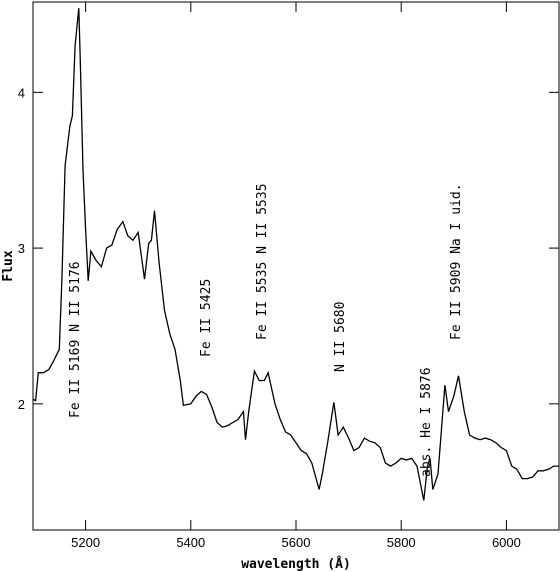 The width and height of the screenshot is (560, 572). What do you see at coordinates (340, 337) in the screenshot?
I see `line-annotation: N II 5680` at bounding box center [340, 337].